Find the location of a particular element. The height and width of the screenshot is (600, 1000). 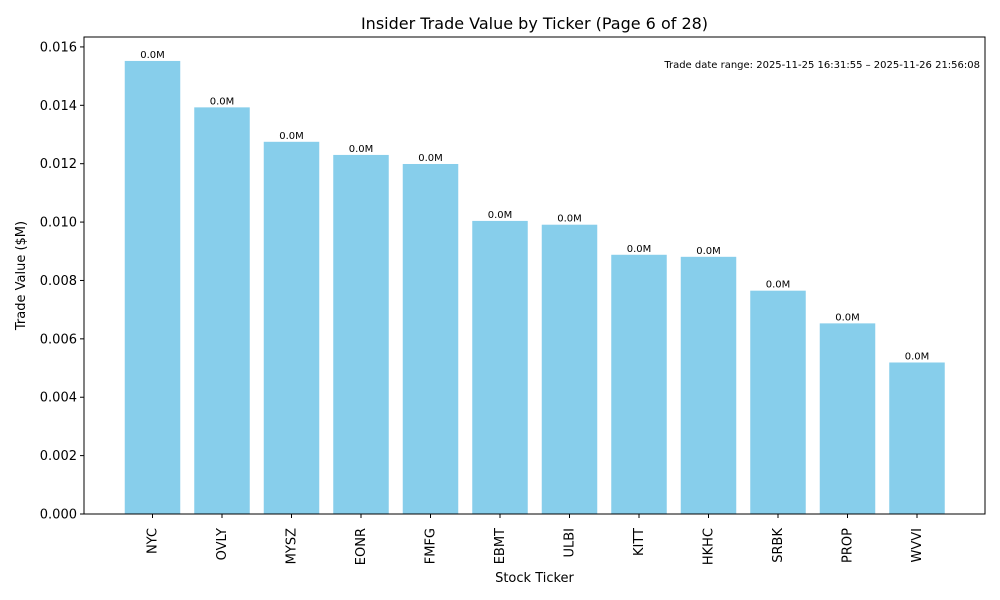

y-tick-label: 0.012 is located at coordinates (58, 164).